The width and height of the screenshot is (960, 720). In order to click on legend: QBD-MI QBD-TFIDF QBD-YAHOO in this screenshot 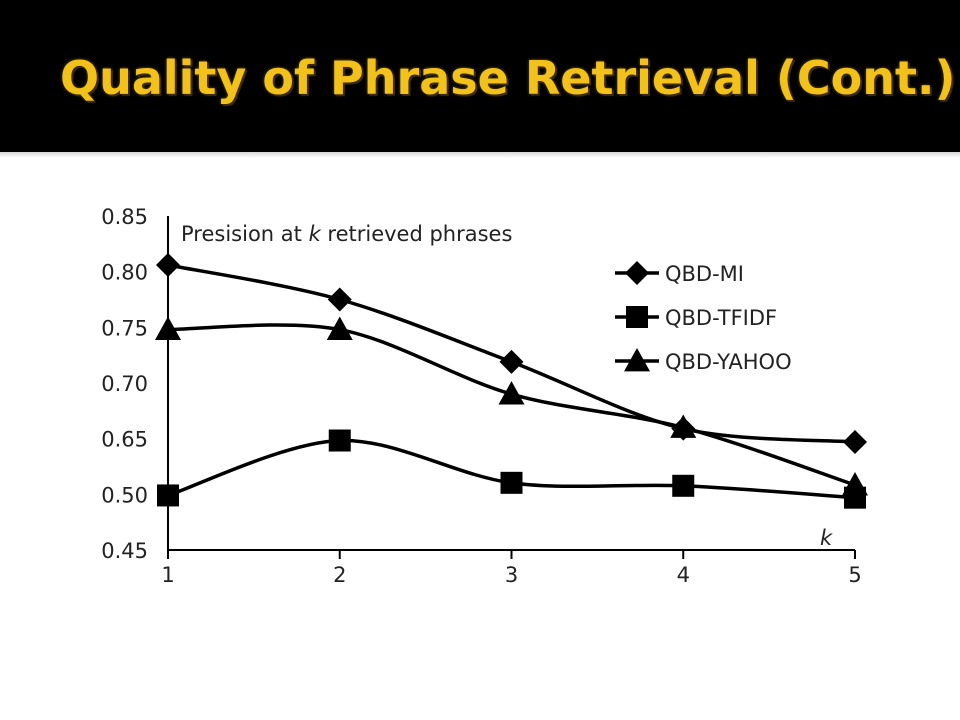, I will do `click(703, 317)`.